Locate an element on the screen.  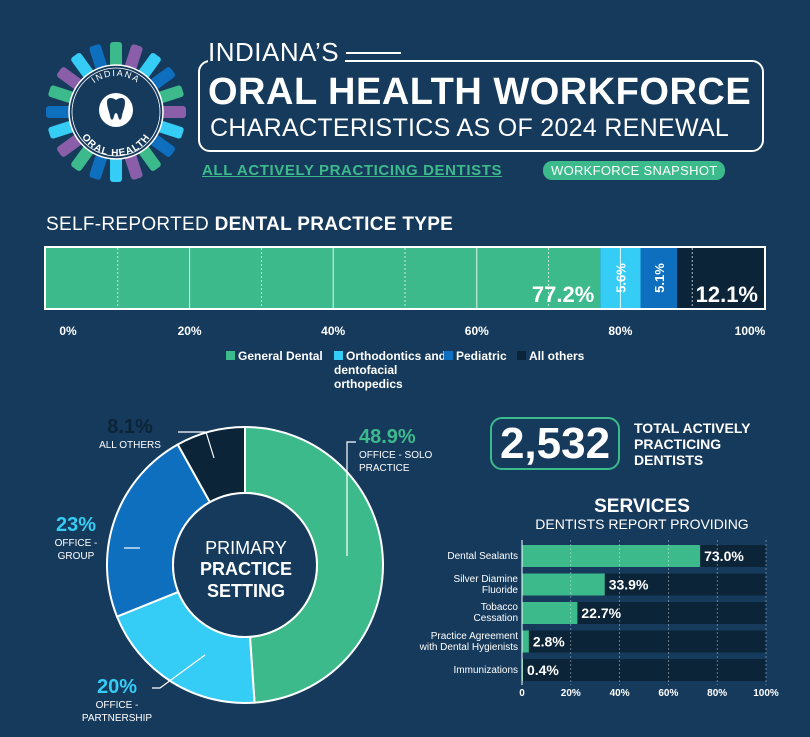
title-frame is located at coordinates (481, 106).